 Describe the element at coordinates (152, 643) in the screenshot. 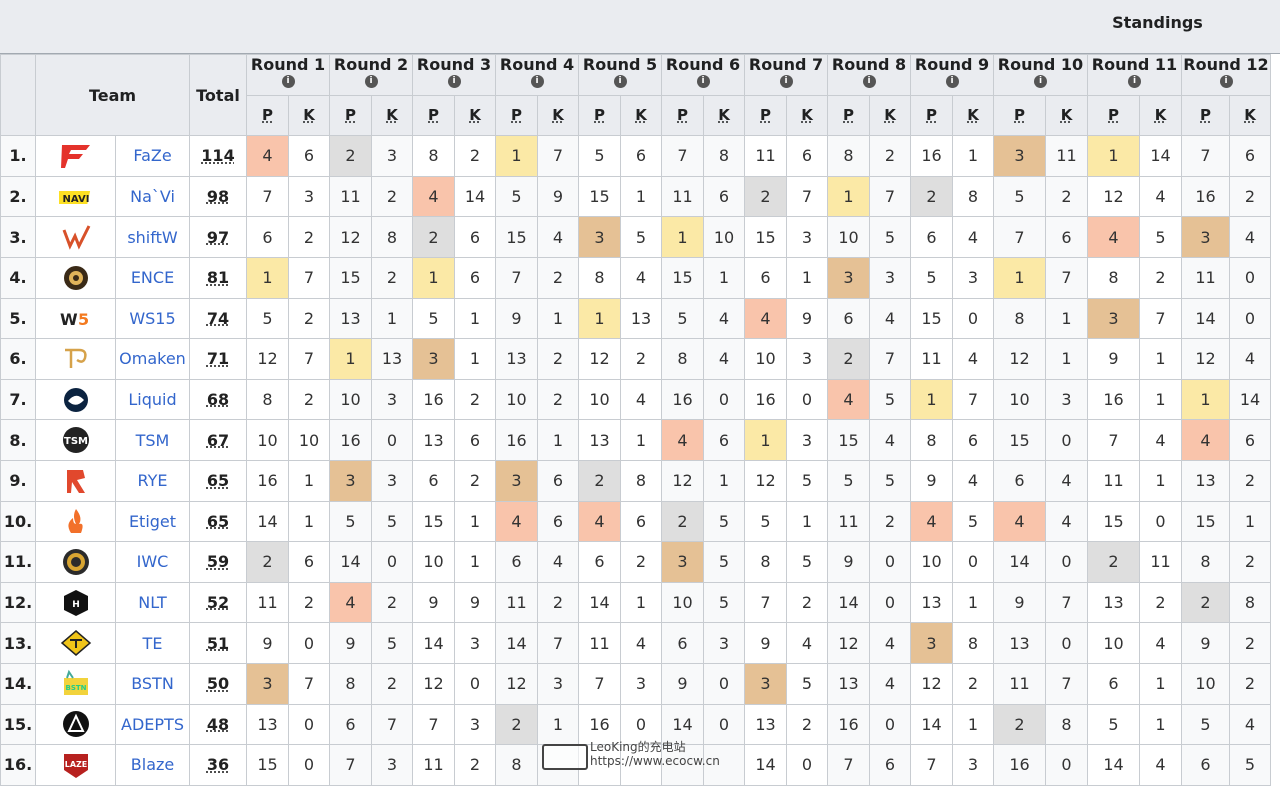

I see `team-name-link: TE` at that location.